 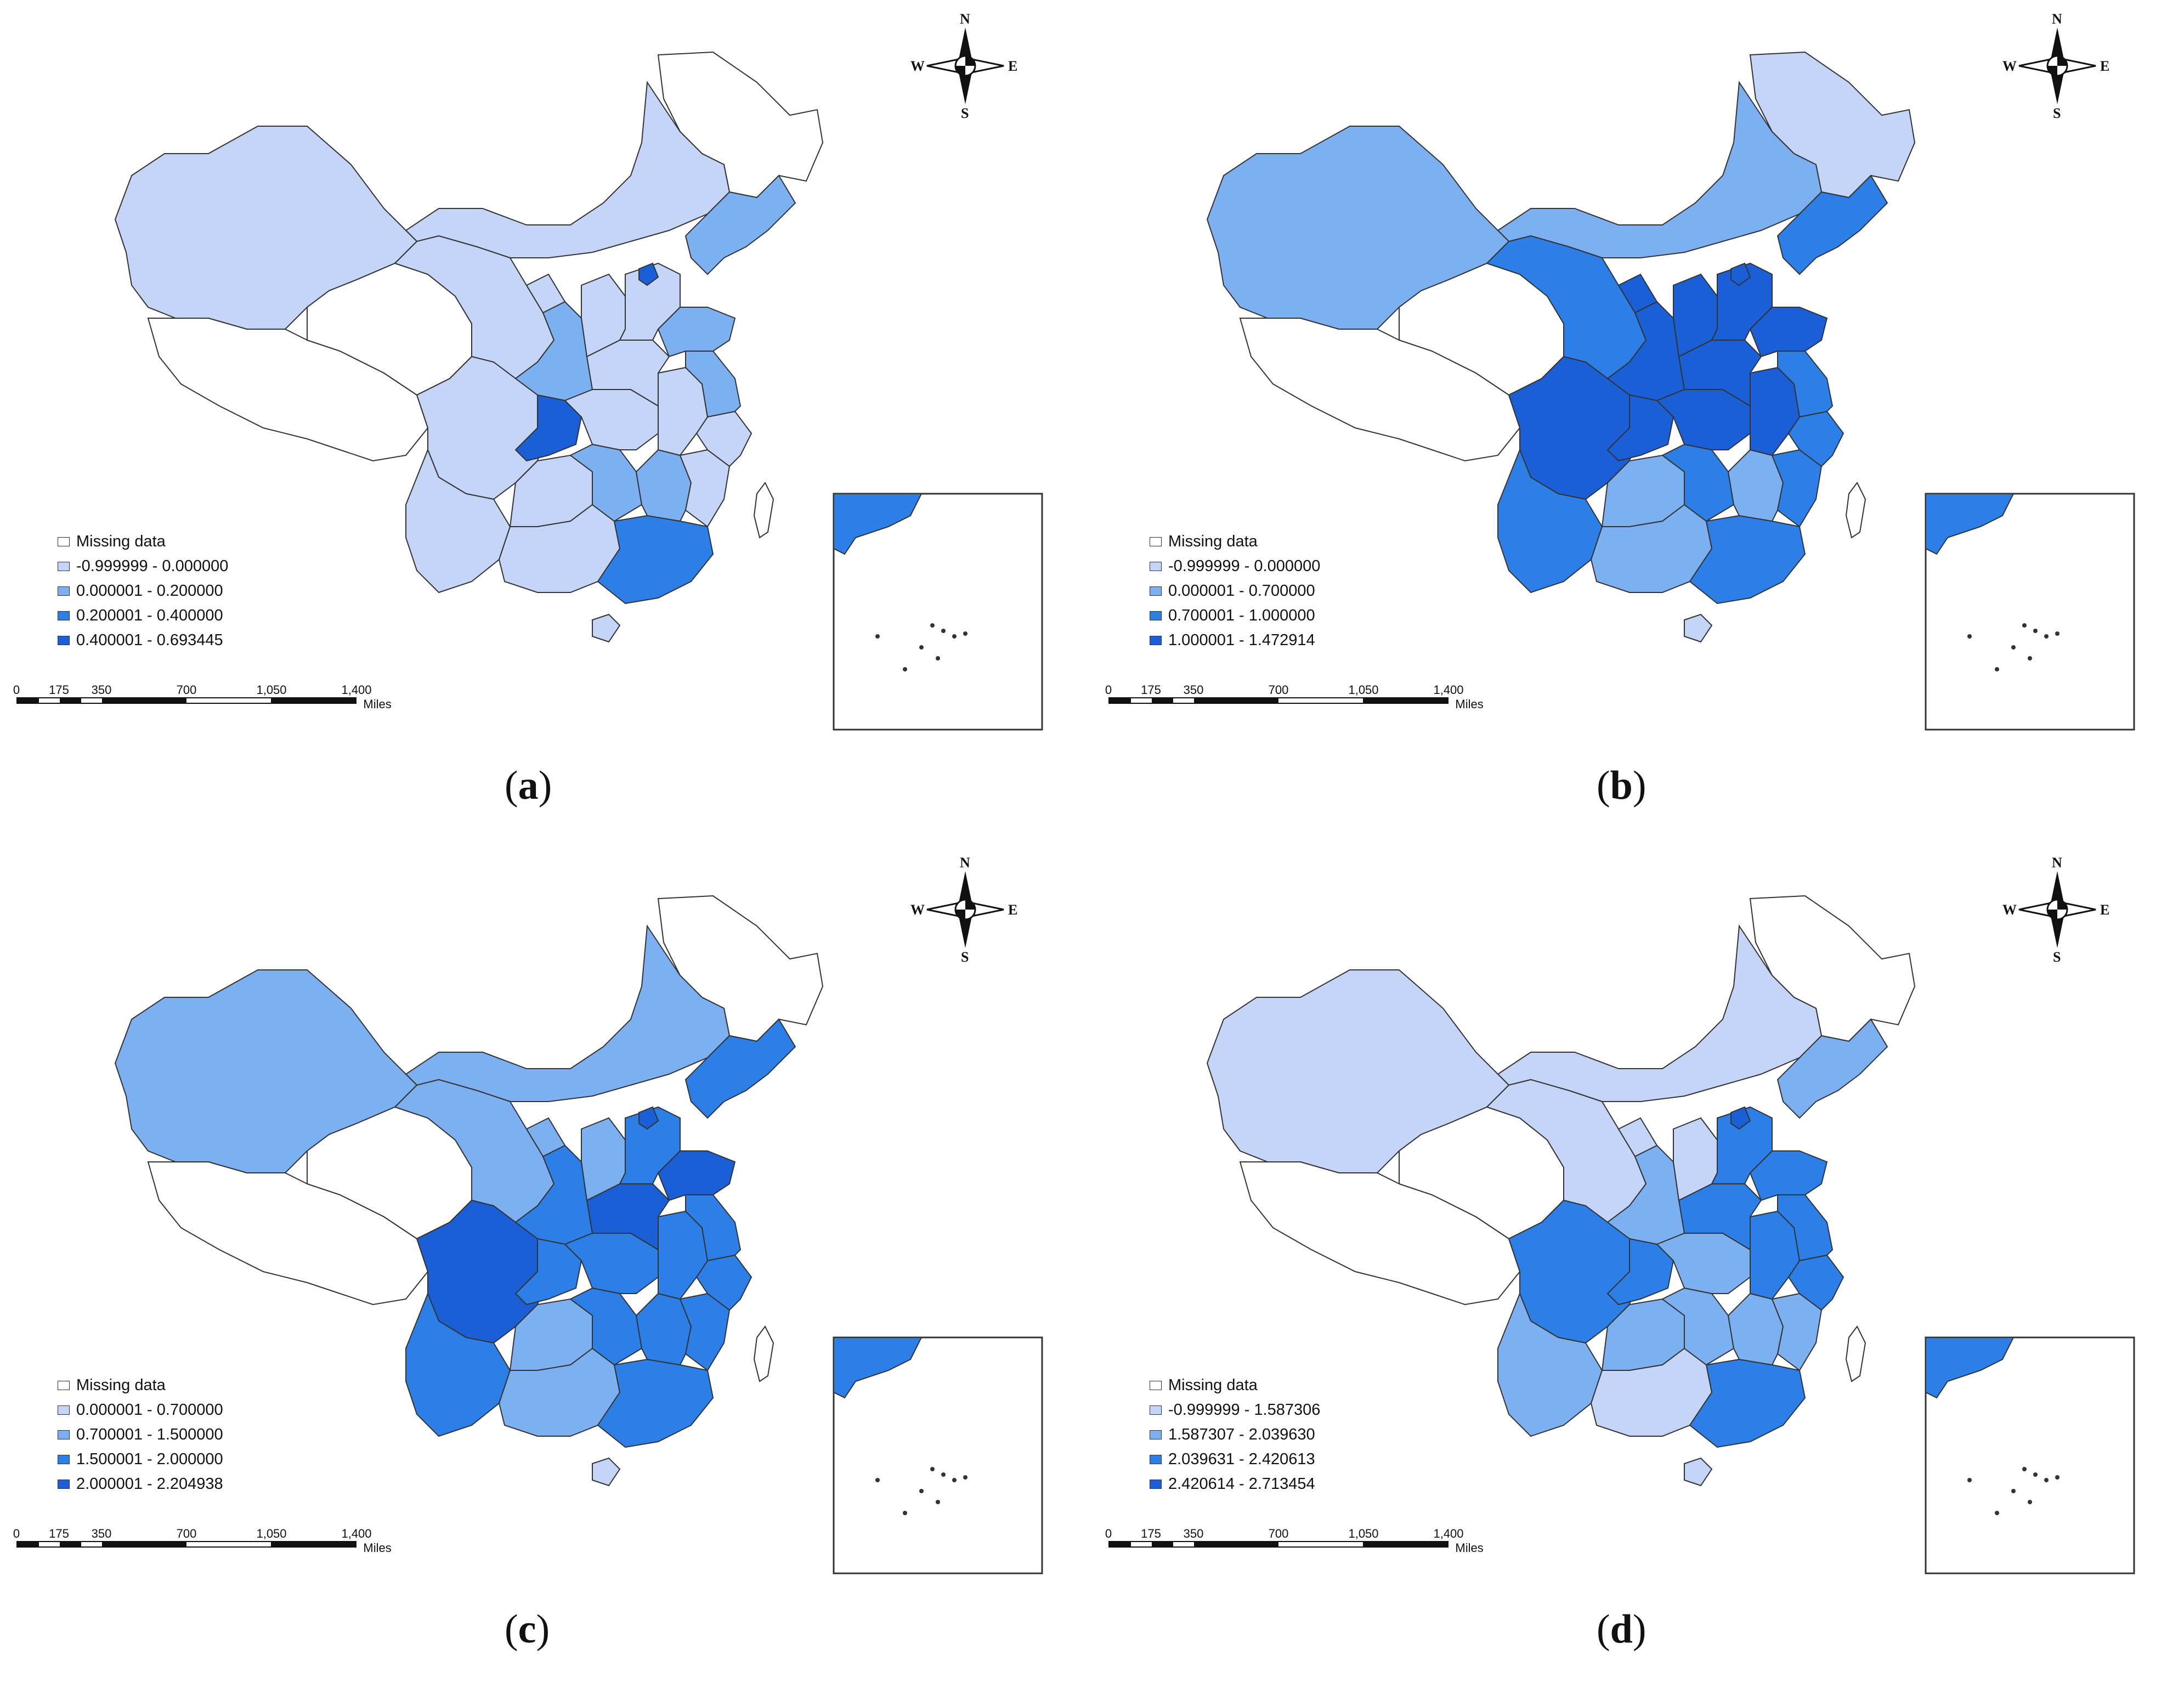 I want to click on legend-label: Missing data, so click(x=121, y=541).